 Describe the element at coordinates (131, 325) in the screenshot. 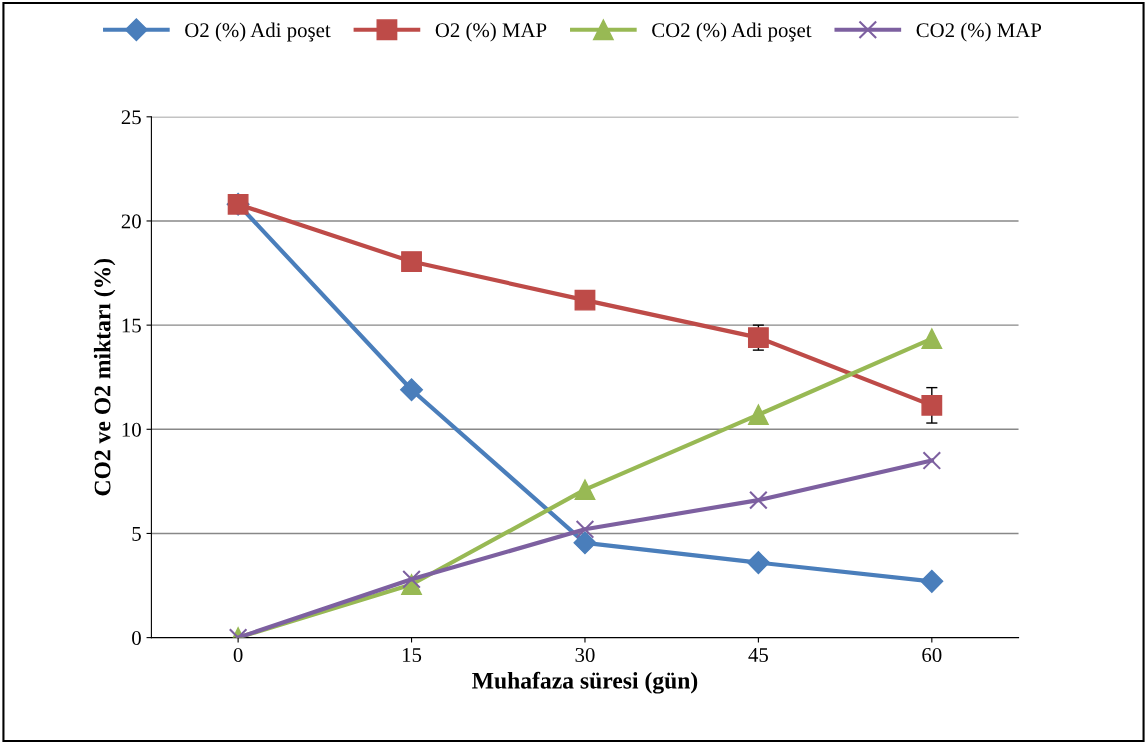

I see `y-tick-label: 15` at that location.